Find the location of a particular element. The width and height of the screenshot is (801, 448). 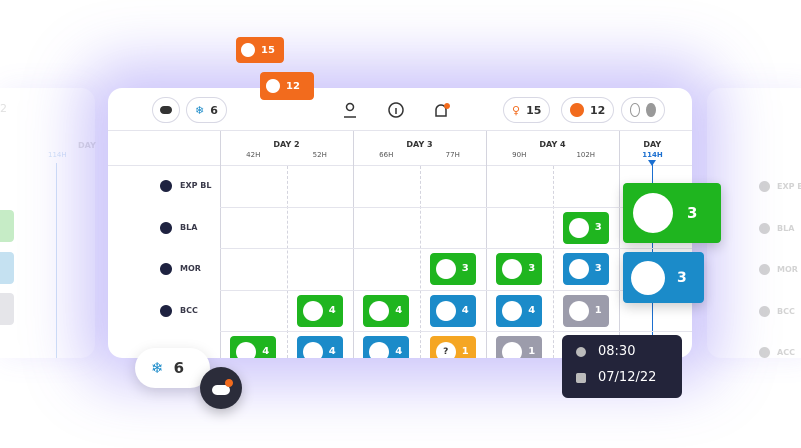

row-label: MOR is located at coordinates (190, 268).